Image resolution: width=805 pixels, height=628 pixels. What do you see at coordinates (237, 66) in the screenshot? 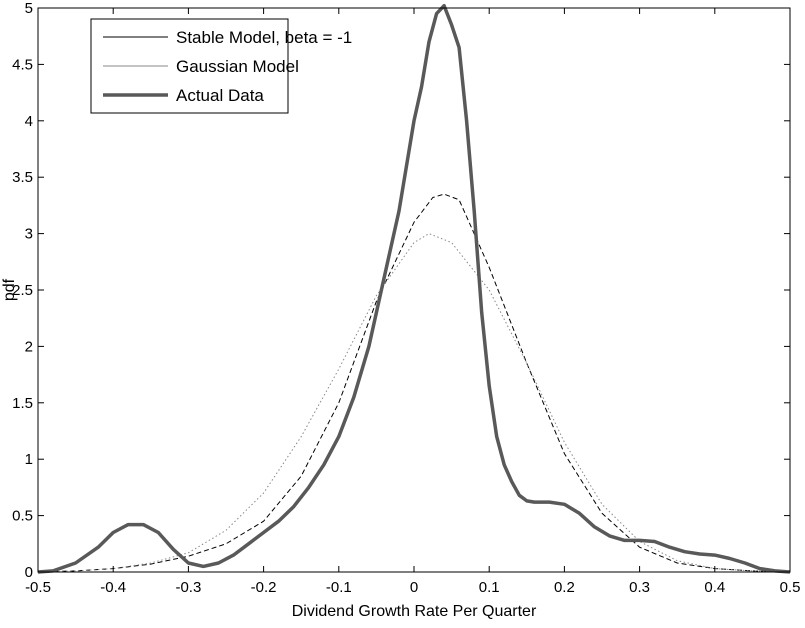
I see `legend-label-gaussian-model: Gaussian Model` at bounding box center [237, 66].